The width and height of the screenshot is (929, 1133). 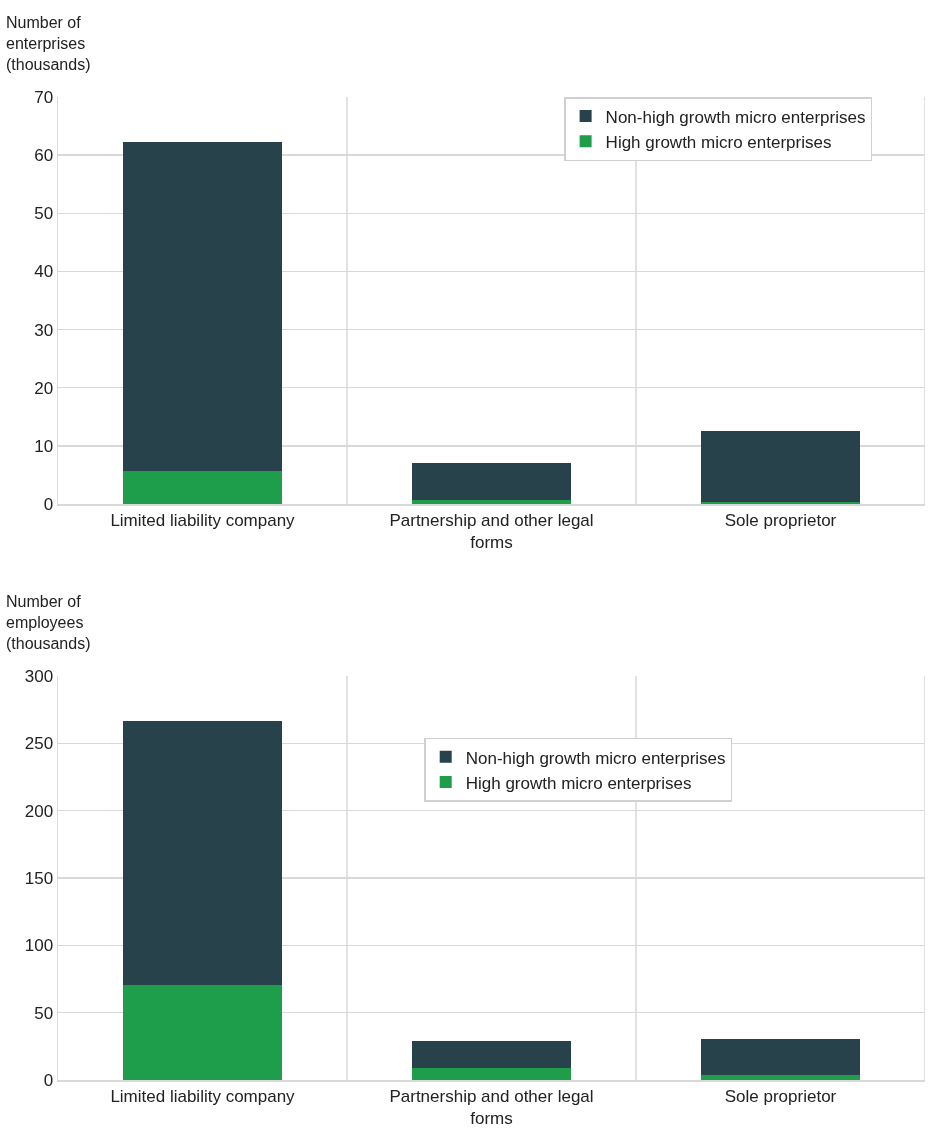 I want to click on y-tick-label: 100, so click(x=39, y=946).